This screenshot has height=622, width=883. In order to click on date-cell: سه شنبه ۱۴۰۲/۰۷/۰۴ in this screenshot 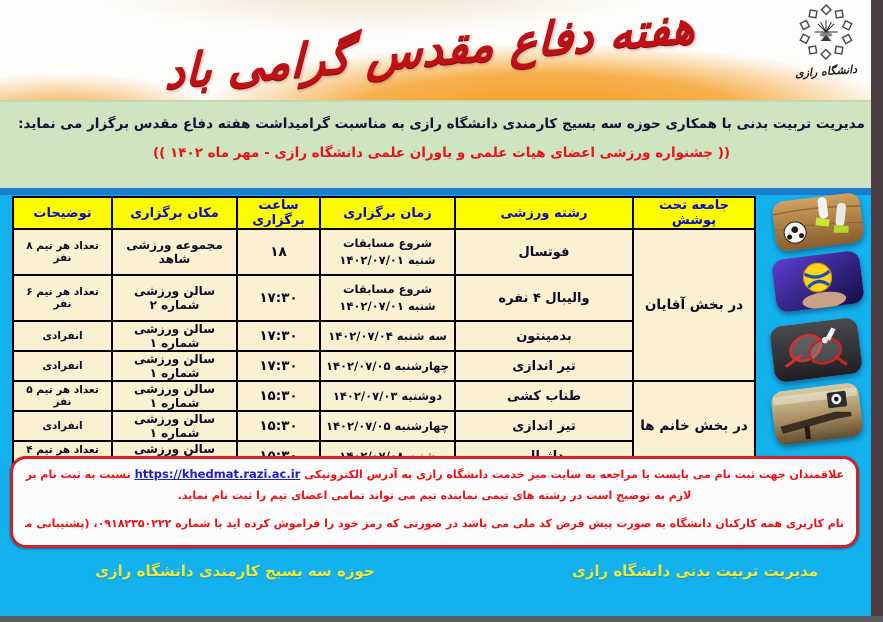, I will do `click(387, 336)`.